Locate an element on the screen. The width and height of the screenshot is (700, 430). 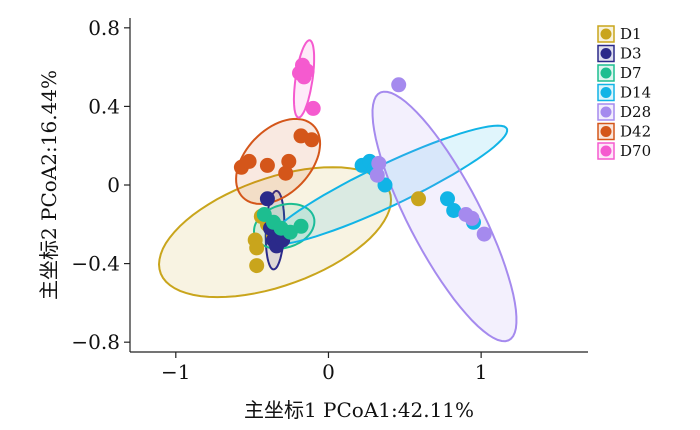
legend-dot-d70 is located at coordinates (606, 151).